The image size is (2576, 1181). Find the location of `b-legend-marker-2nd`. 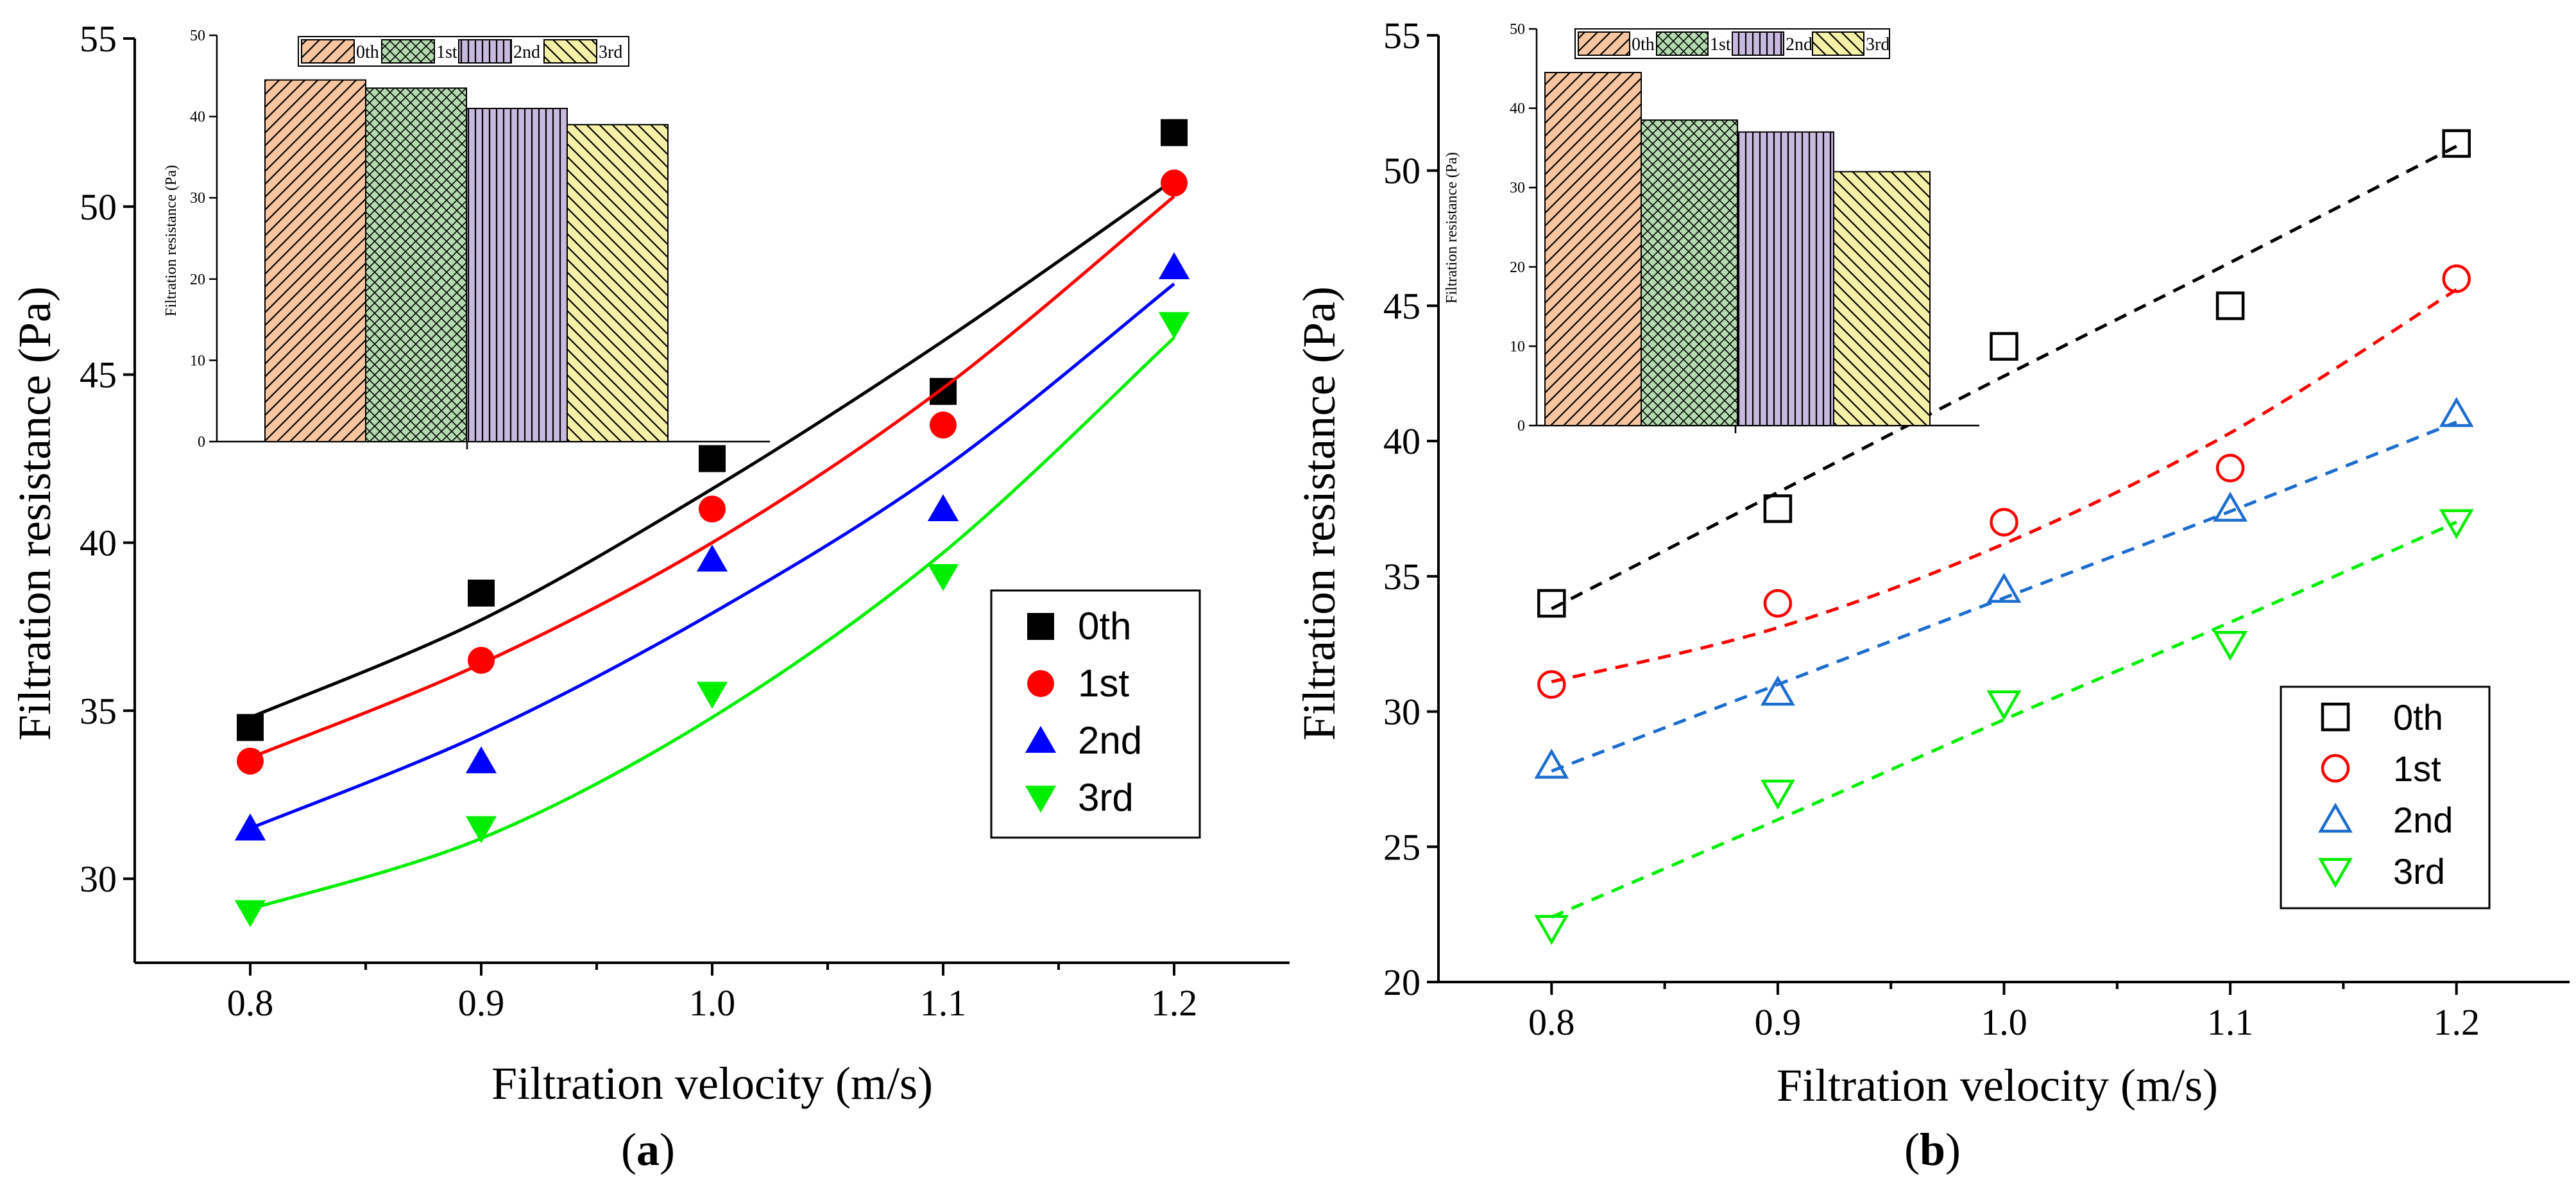

b-legend-marker-2nd is located at coordinates (2335, 817).